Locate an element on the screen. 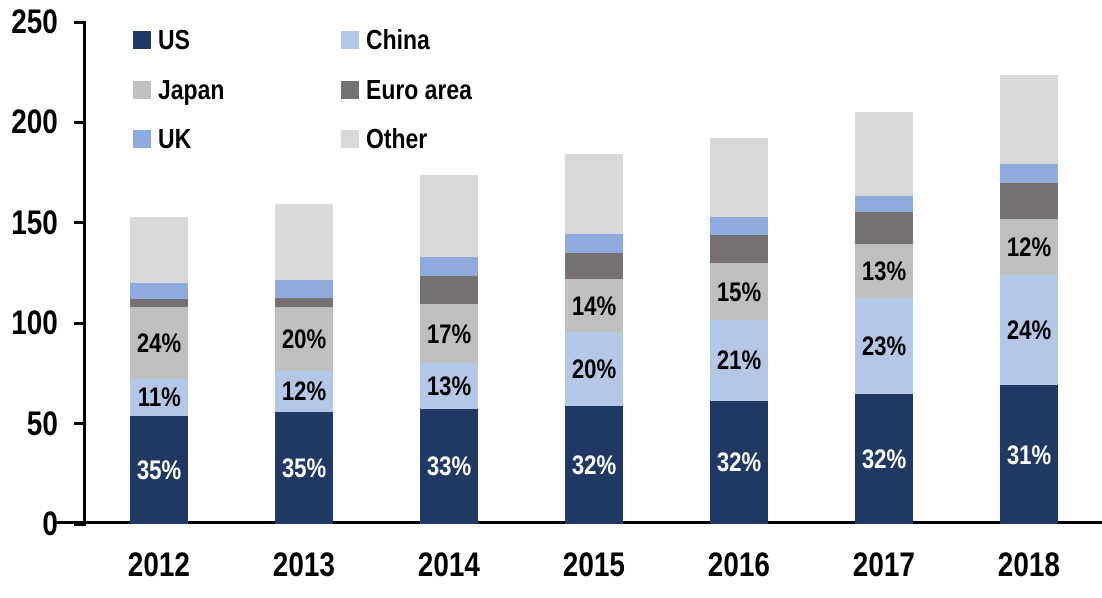 The height and width of the screenshot is (598, 1102). text: US is located at coordinates (174, 39).